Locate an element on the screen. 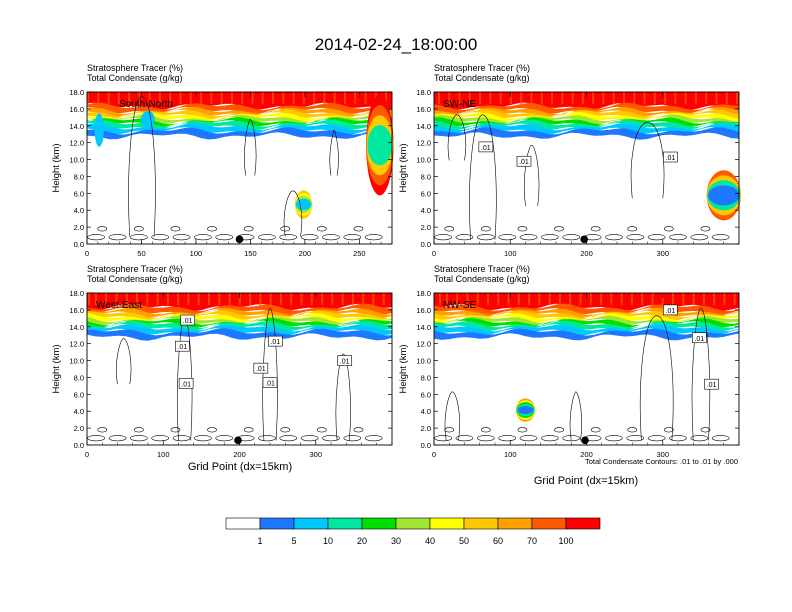 Image resolution: width=792 pixels, height=612 pixels. xaxis-label-left: Grid Point (dx=15km) is located at coordinates (240, 467).